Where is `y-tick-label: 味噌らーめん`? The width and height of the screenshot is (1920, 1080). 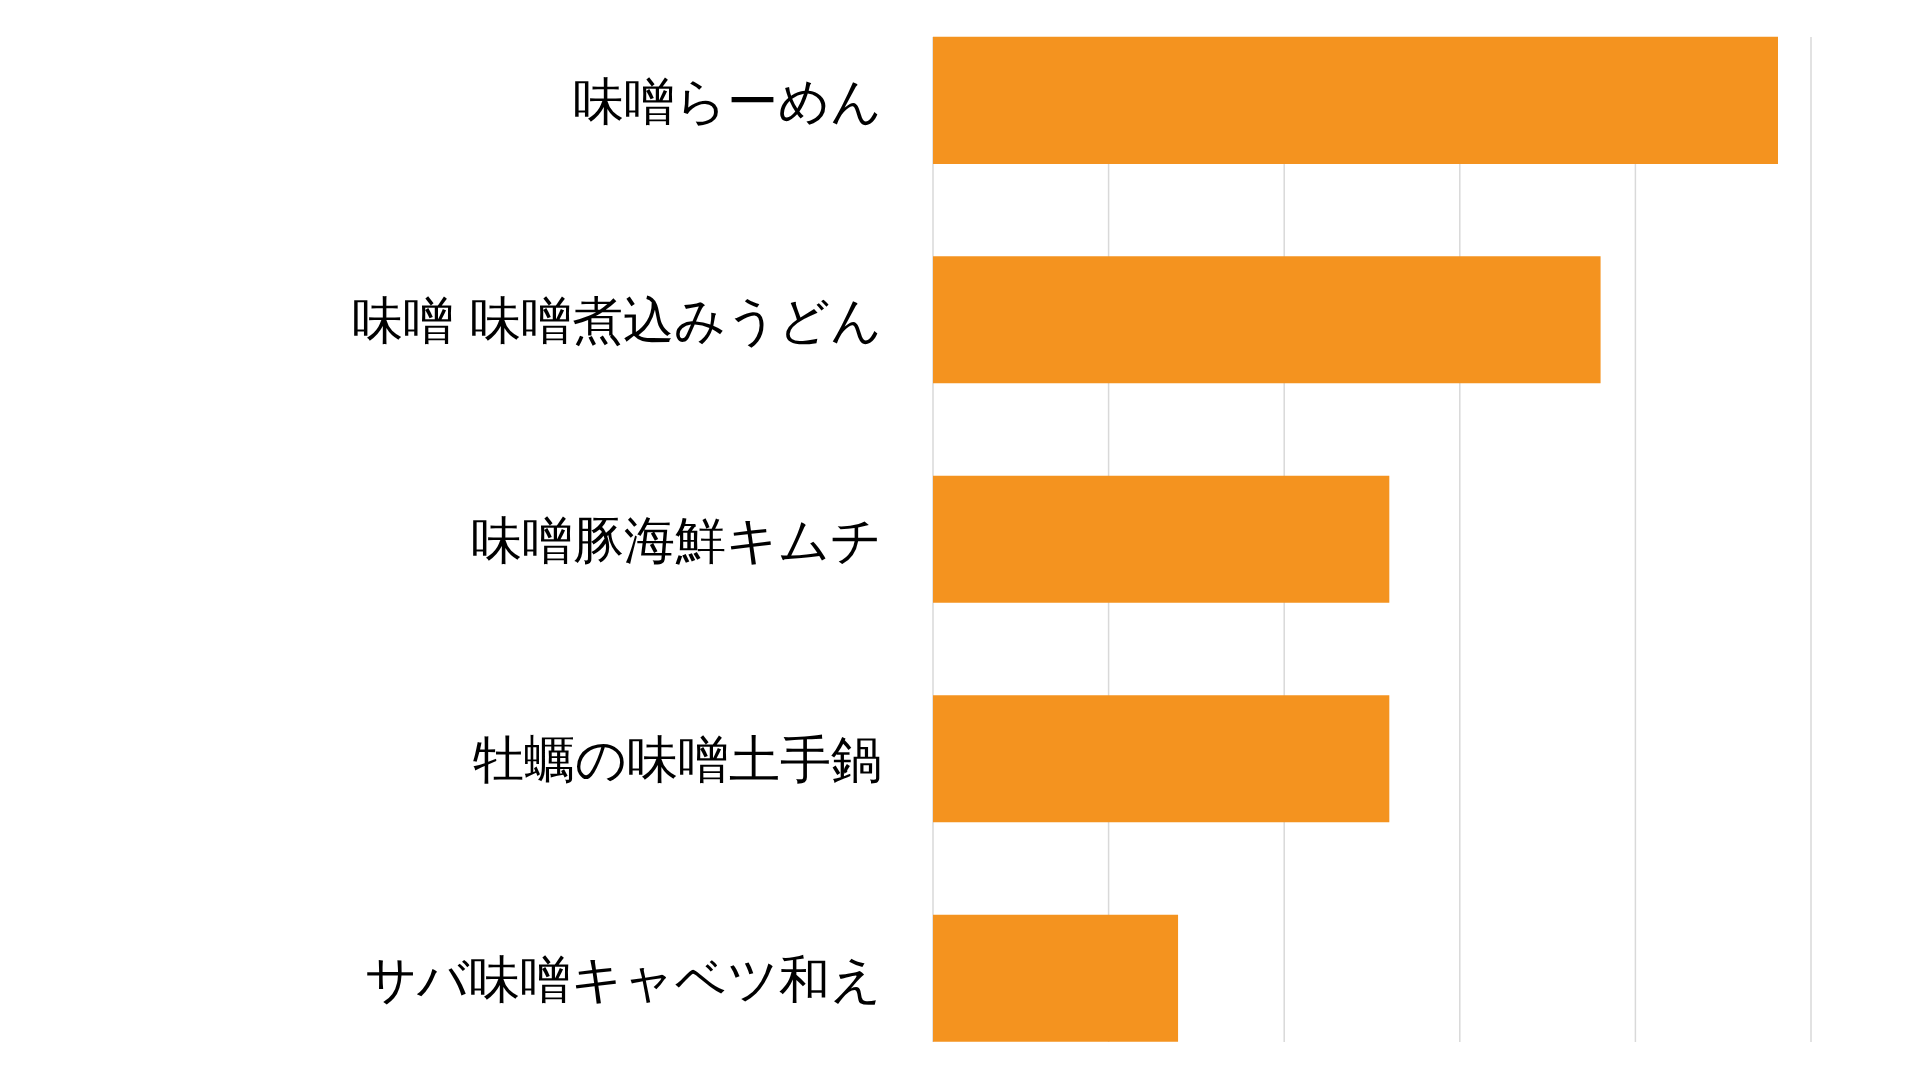
y-tick-label: 味噌らーめん is located at coordinates (727, 101).